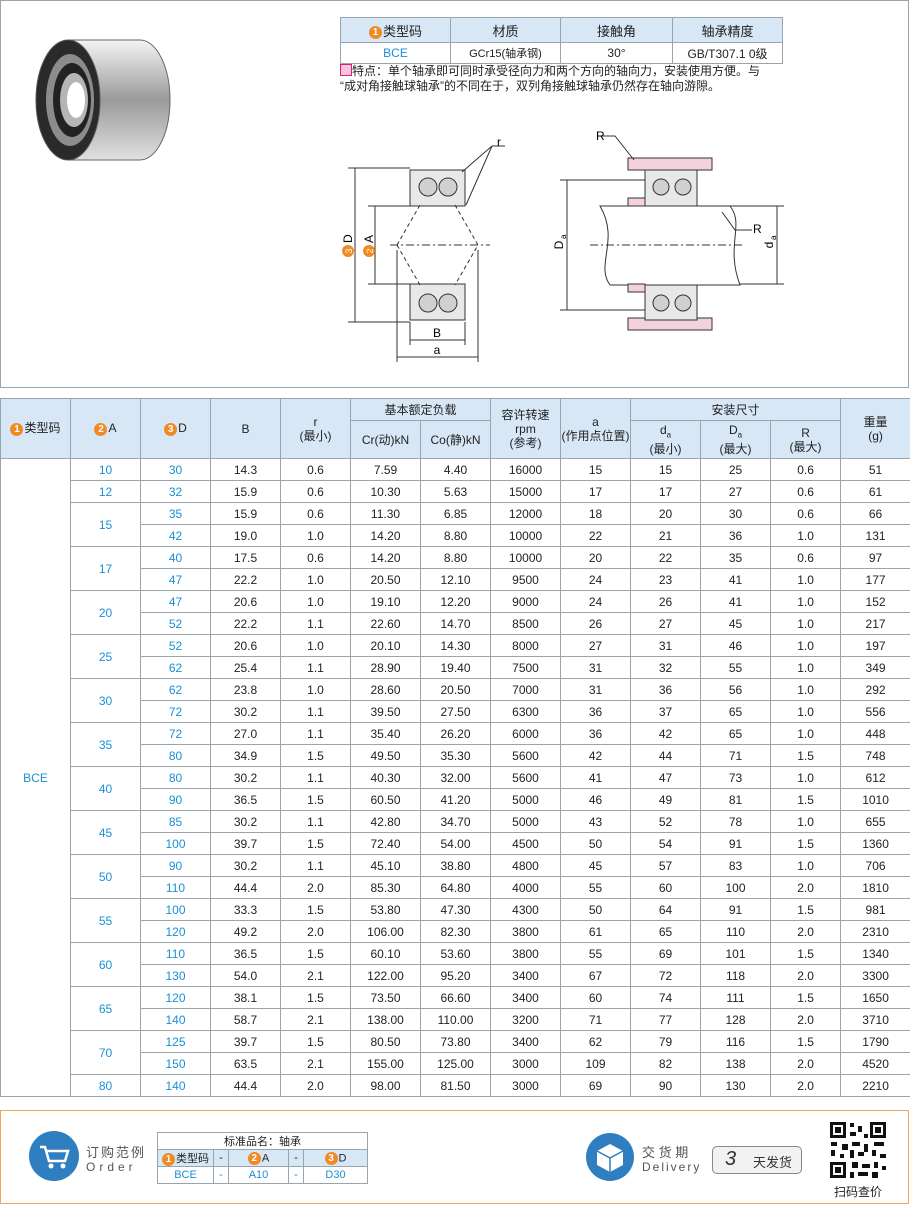  I want to click on data-cell: 26, so click(666, 601).